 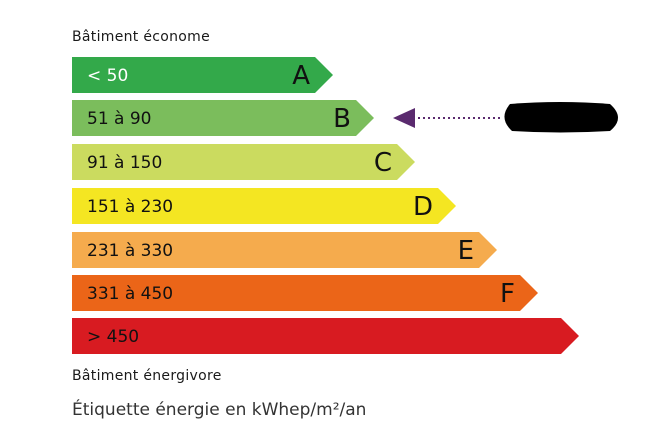 I want to click on class-letter-b: B, so click(x=342, y=119).